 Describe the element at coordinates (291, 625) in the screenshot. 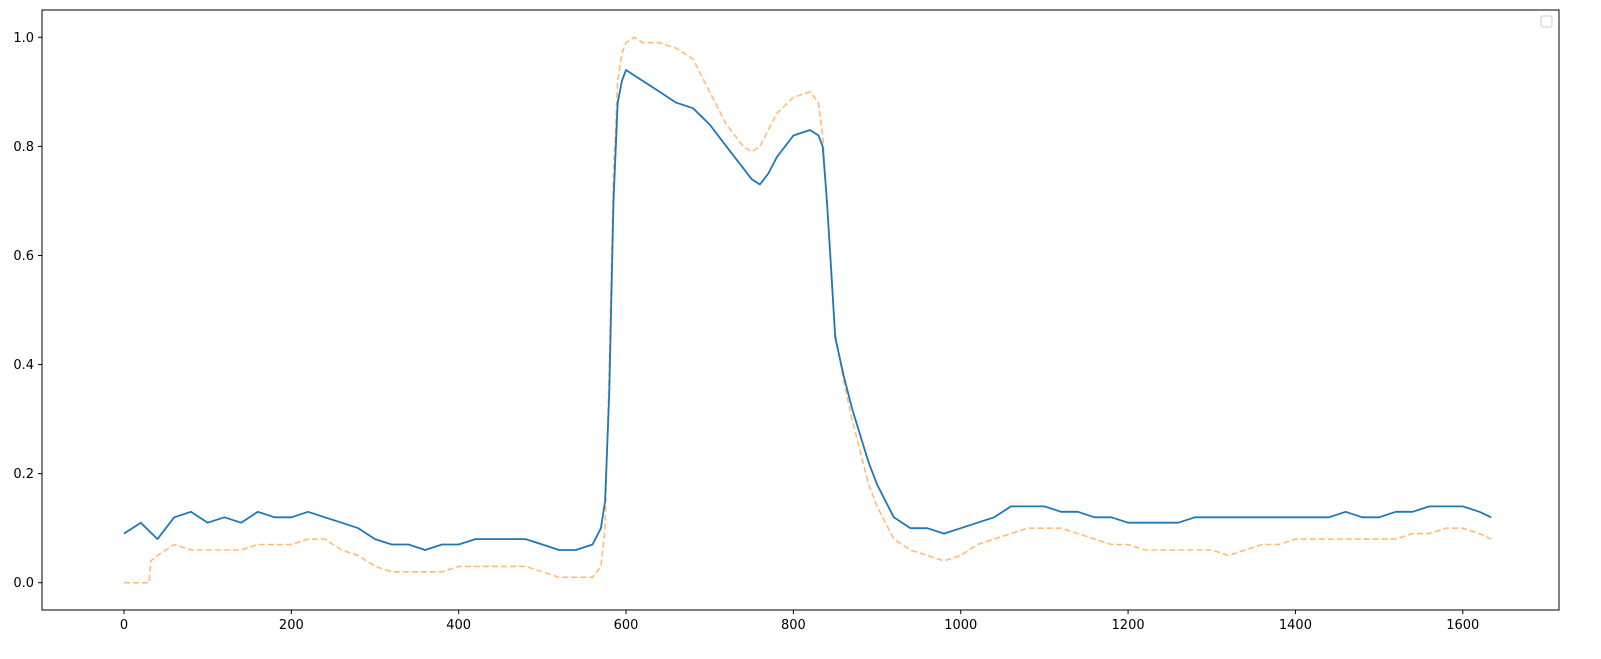

I see `x-tick-label: 200` at that location.